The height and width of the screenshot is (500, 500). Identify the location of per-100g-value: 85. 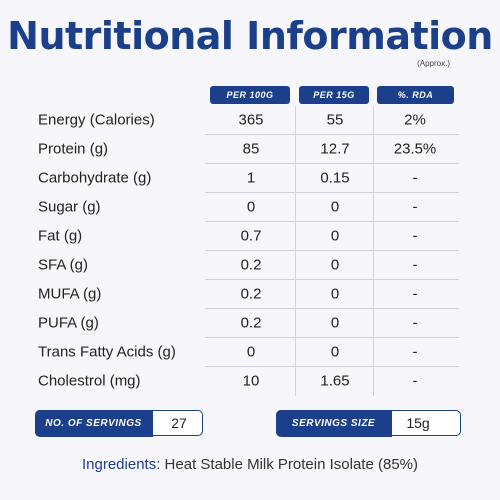
(251, 148).